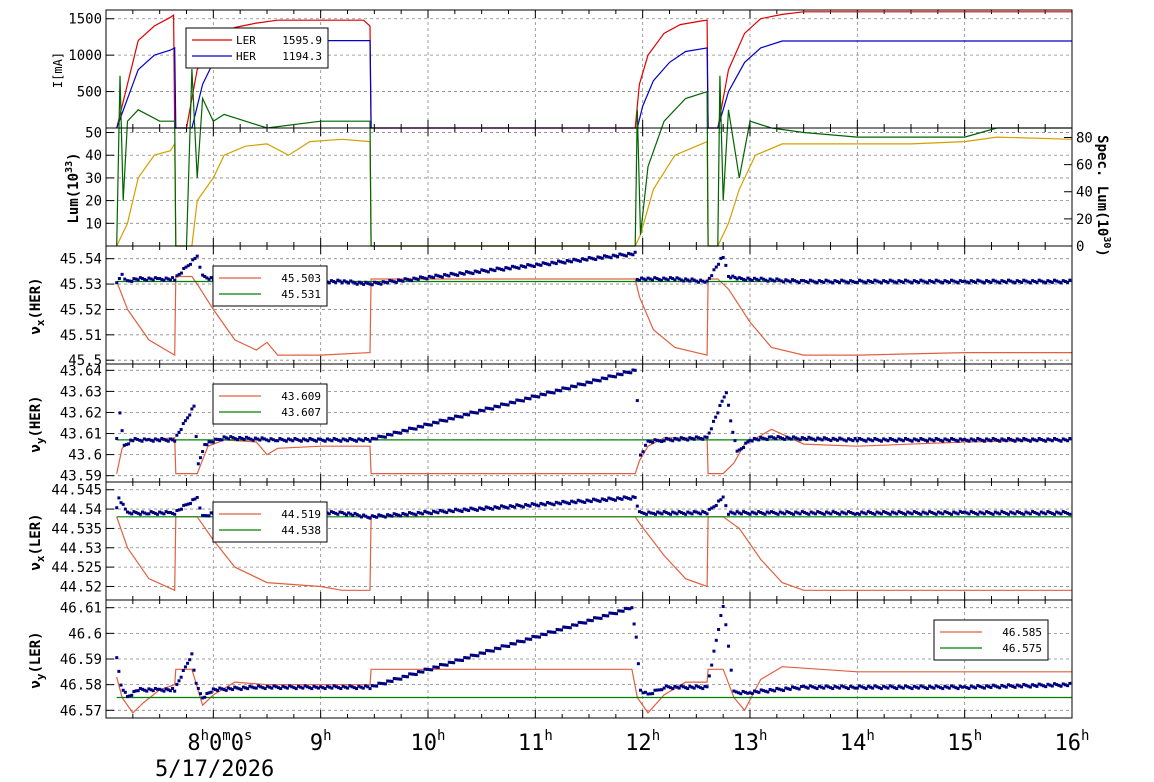 Image resolution: width=1154 pixels, height=782 pixels. Describe the element at coordinates (76, 491) in the screenshot. I see `ytick-label: 44.545` at that location.